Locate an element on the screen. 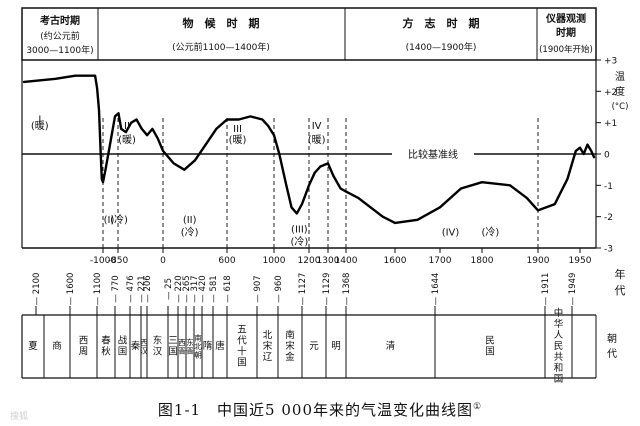 This screenshot has width=640, height=426. x-tick-label: -850 is located at coordinates (118, 261).